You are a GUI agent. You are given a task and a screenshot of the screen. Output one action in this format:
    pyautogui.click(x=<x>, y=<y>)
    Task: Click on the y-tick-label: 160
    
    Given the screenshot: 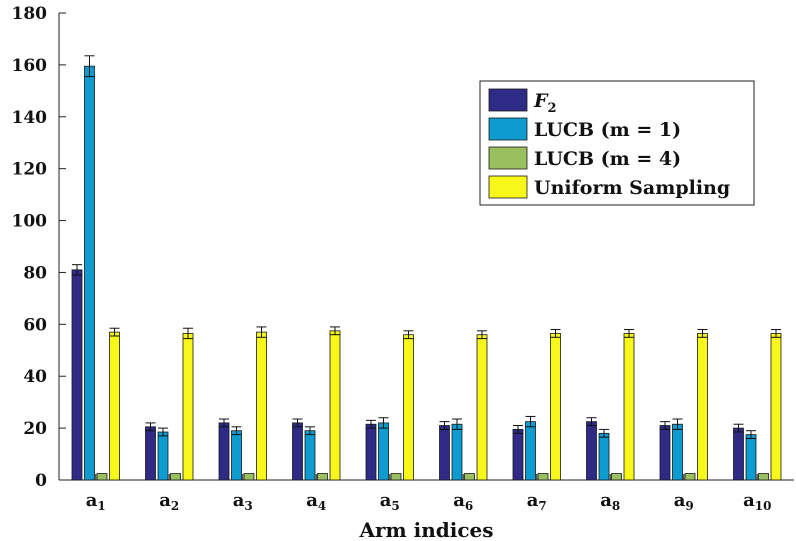 What is the action you would take?
    pyautogui.click(x=30, y=66)
    